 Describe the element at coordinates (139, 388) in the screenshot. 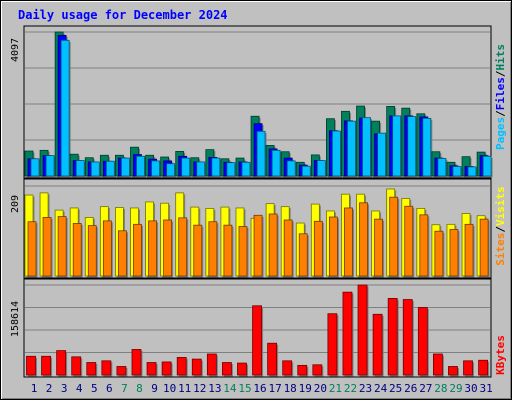

I see `x-tick-day-8: 8` at that location.